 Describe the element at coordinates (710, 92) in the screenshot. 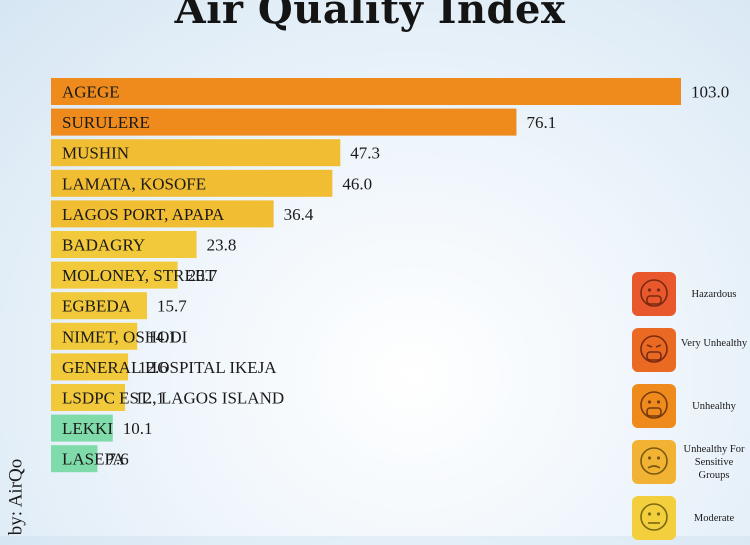

I see `value-label: 103.0` at that location.